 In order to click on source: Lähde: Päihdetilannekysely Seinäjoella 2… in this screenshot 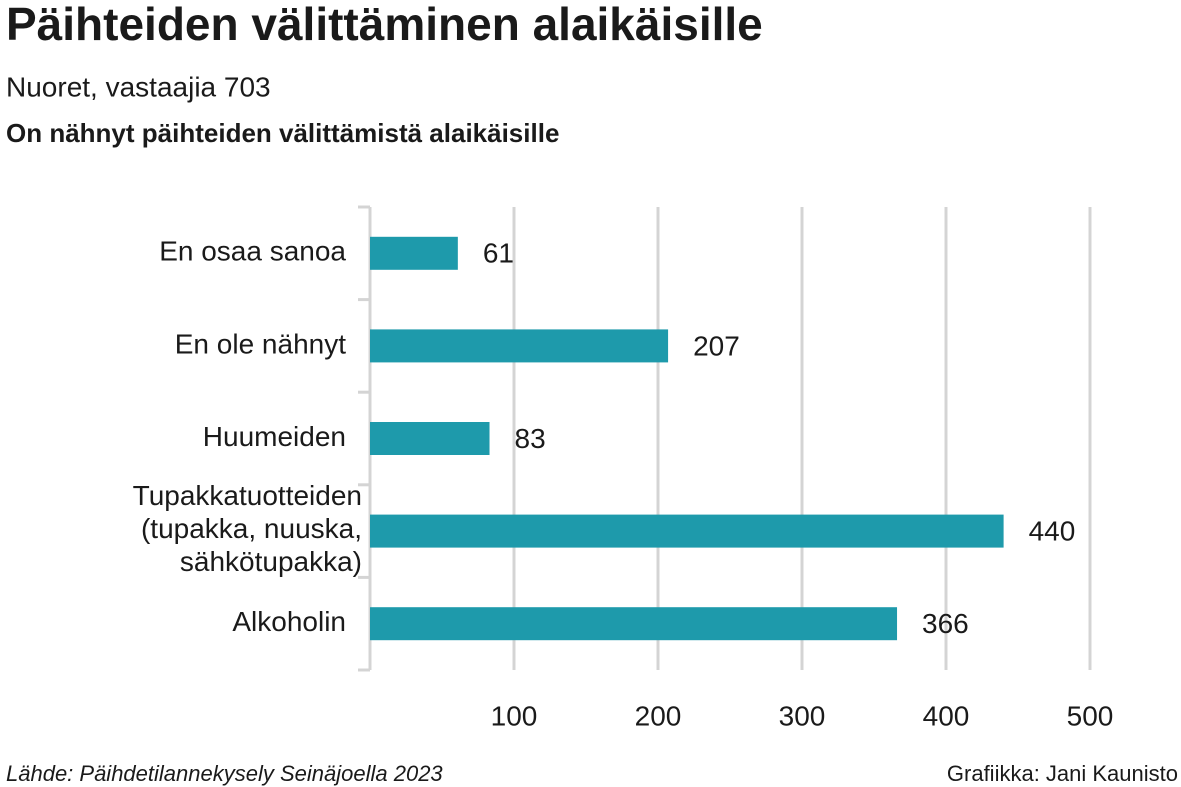, I will do `click(224, 773)`.